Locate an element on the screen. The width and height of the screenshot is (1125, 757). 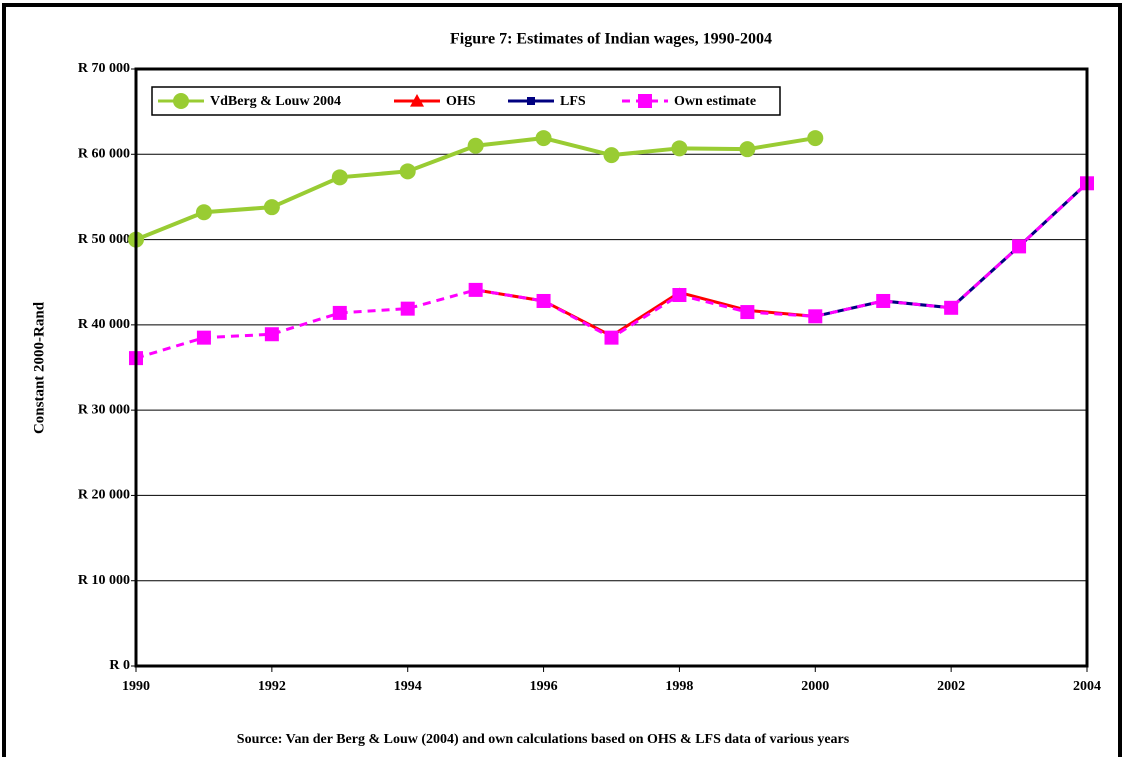
y-tick-label: R 30 000 is located at coordinates (104, 409).